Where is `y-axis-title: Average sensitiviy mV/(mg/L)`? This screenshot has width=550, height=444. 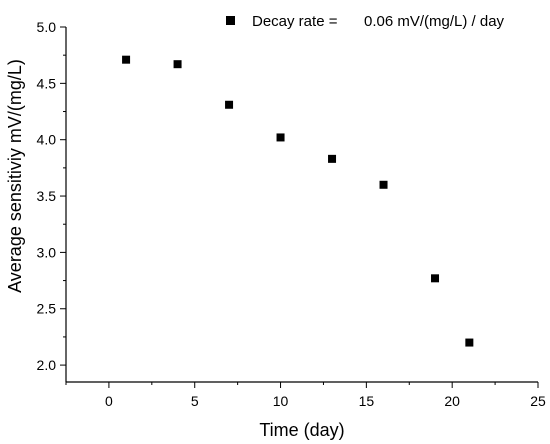
y-axis-title: Average sensitiviy mV/(mg/L) is located at coordinates (15, 176).